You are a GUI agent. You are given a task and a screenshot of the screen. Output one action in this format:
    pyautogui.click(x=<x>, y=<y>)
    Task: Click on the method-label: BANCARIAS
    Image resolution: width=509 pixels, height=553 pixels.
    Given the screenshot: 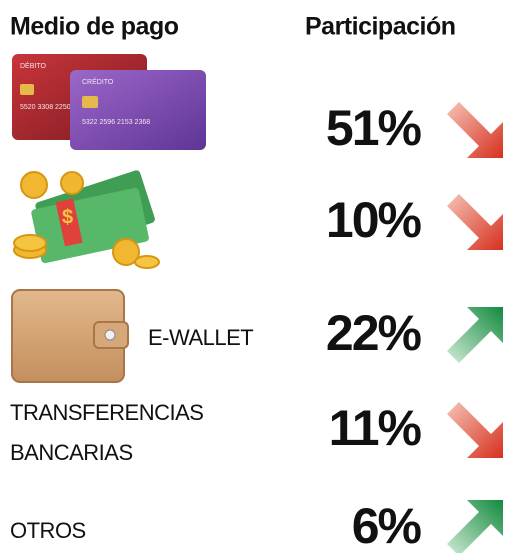 What is the action you would take?
    pyautogui.click(x=71, y=452)
    